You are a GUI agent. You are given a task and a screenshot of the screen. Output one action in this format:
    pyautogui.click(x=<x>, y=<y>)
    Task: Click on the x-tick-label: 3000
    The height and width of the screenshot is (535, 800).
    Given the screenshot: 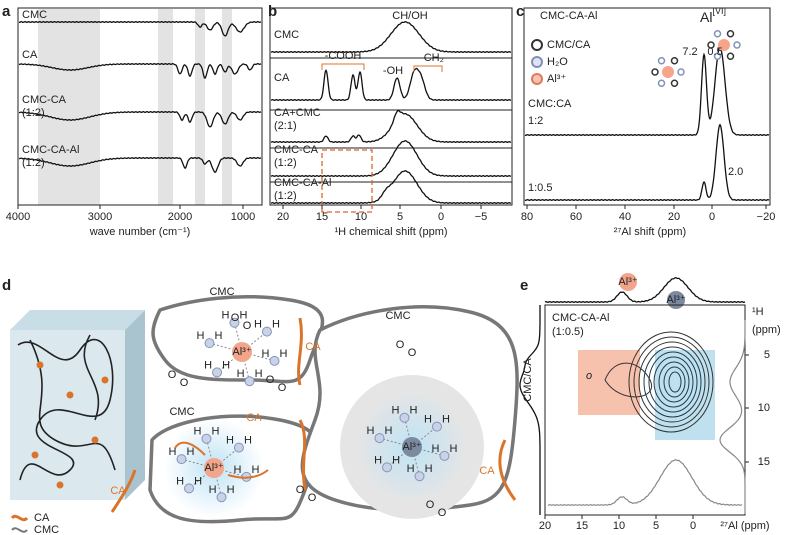 What is the action you would take?
    pyautogui.click(x=100, y=217)
    